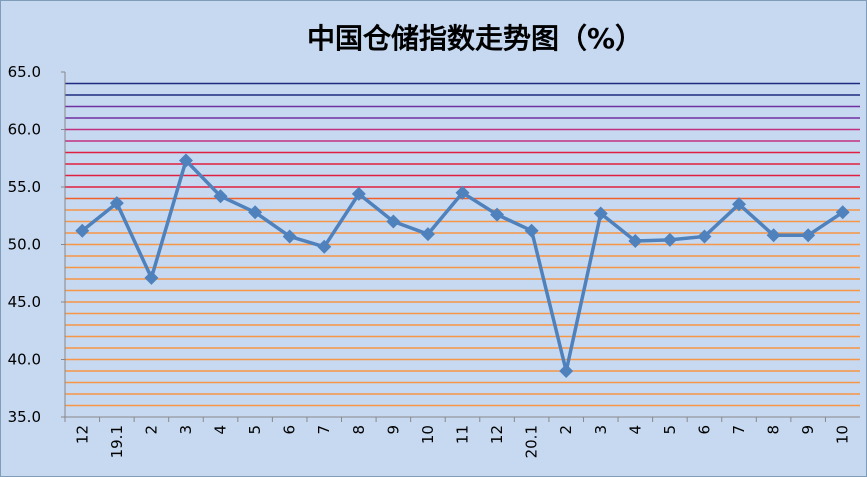  What do you see at coordinates (24, 130) in the screenshot?
I see `y-tick-label: 60.0` at bounding box center [24, 130].